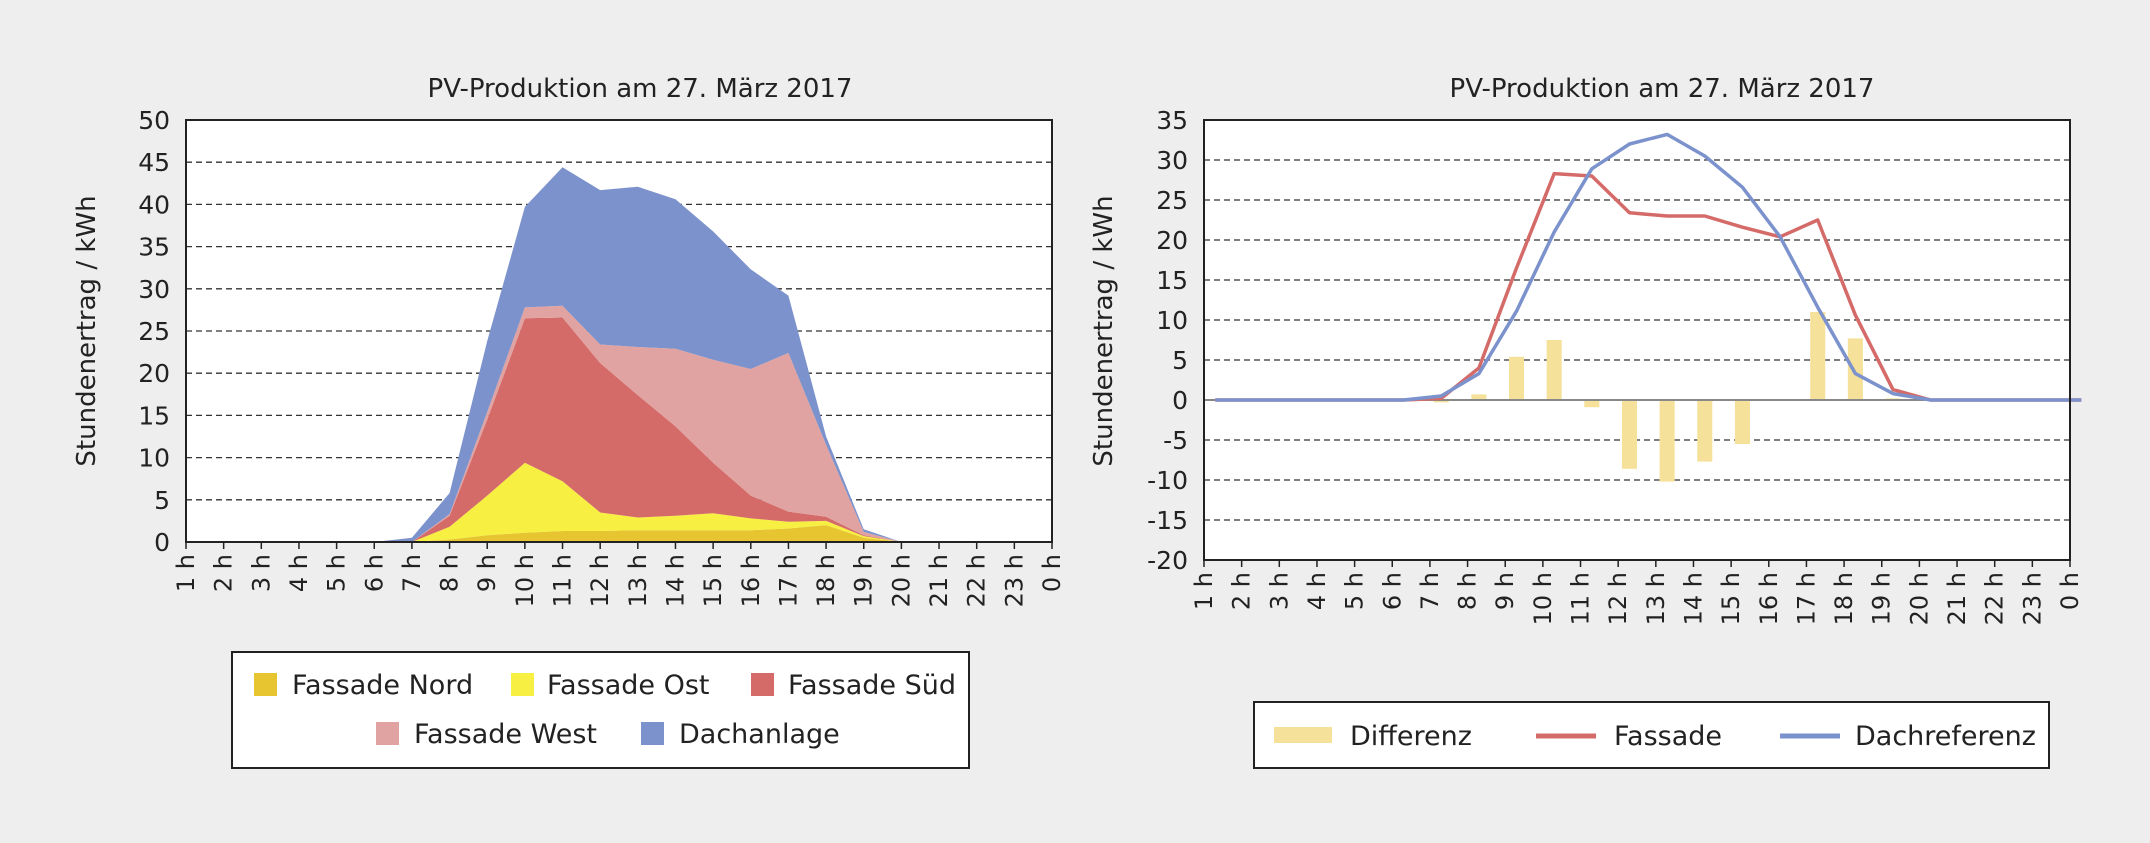 Image resolution: width=2150 pixels, height=843 pixels. Describe the element at coordinates (713, 580) in the screenshot. I see `x-tick-label: 15 h` at that location.